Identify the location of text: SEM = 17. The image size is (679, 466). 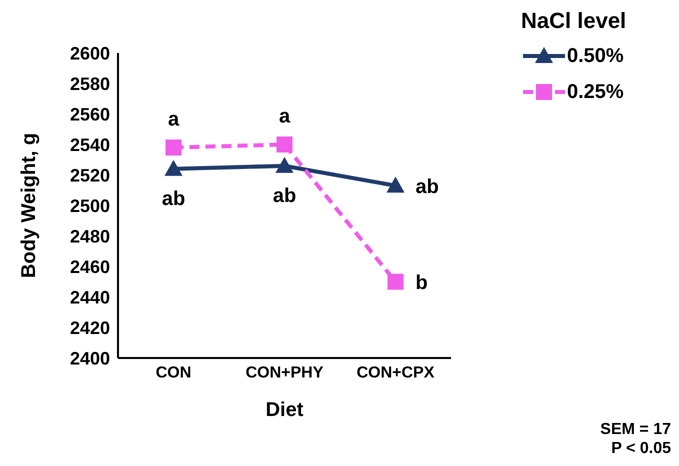
(635, 429).